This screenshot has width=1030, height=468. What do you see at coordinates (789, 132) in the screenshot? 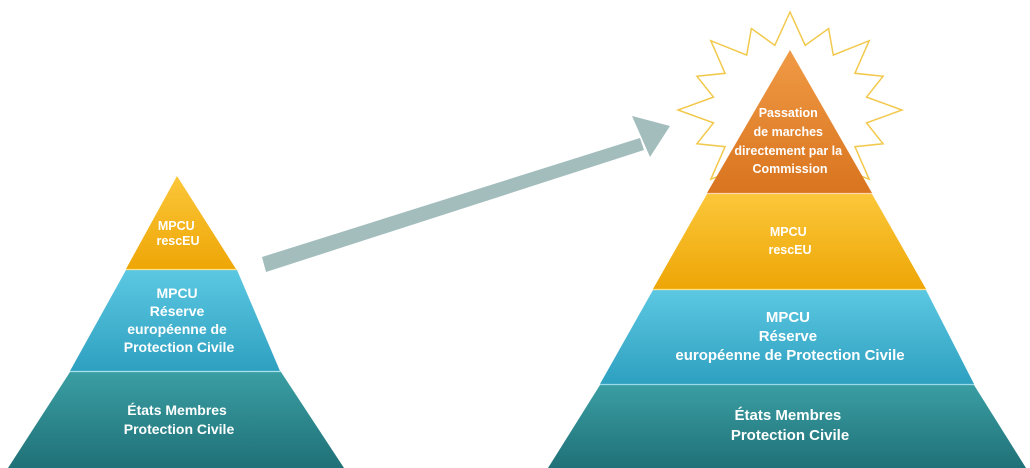
I see `large-top-line-2: de marches` at bounding box center [789, 132].